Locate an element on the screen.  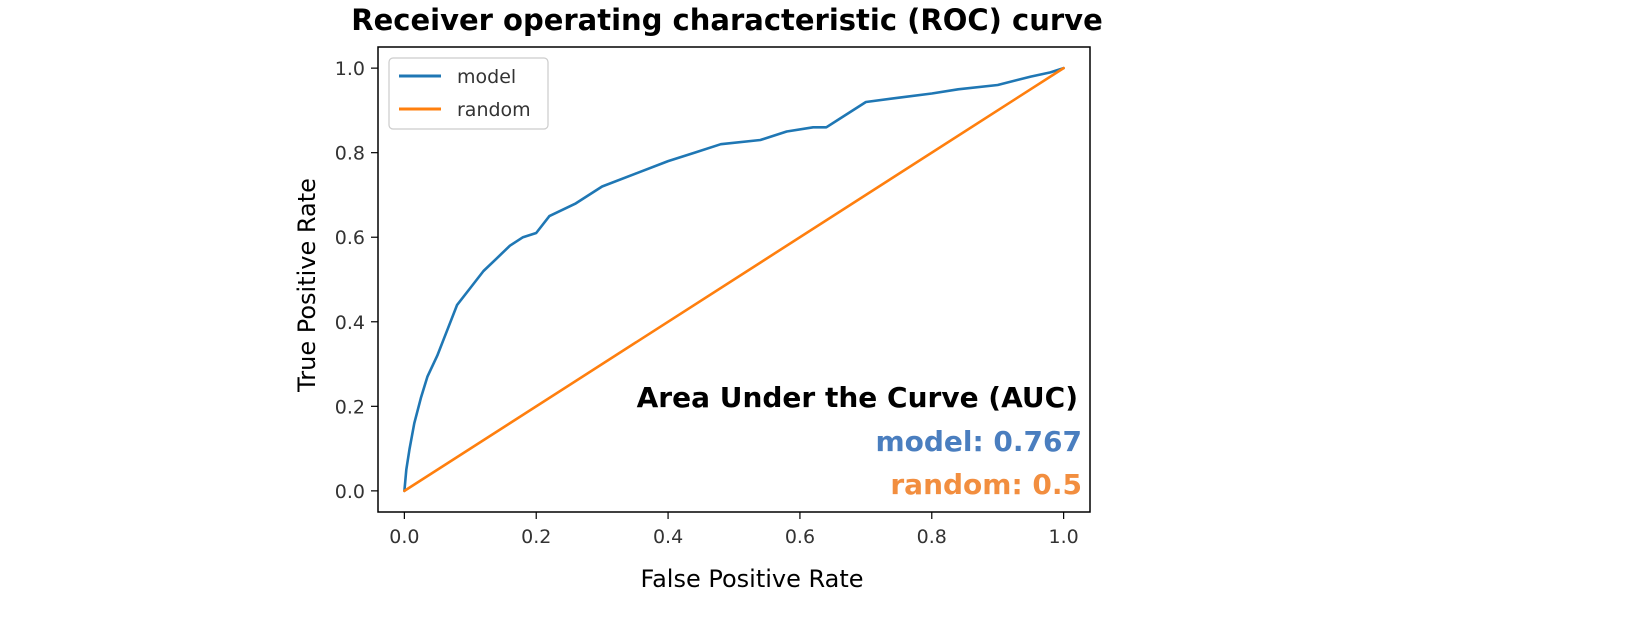
legend: model random is located at coordinates (468, 93).